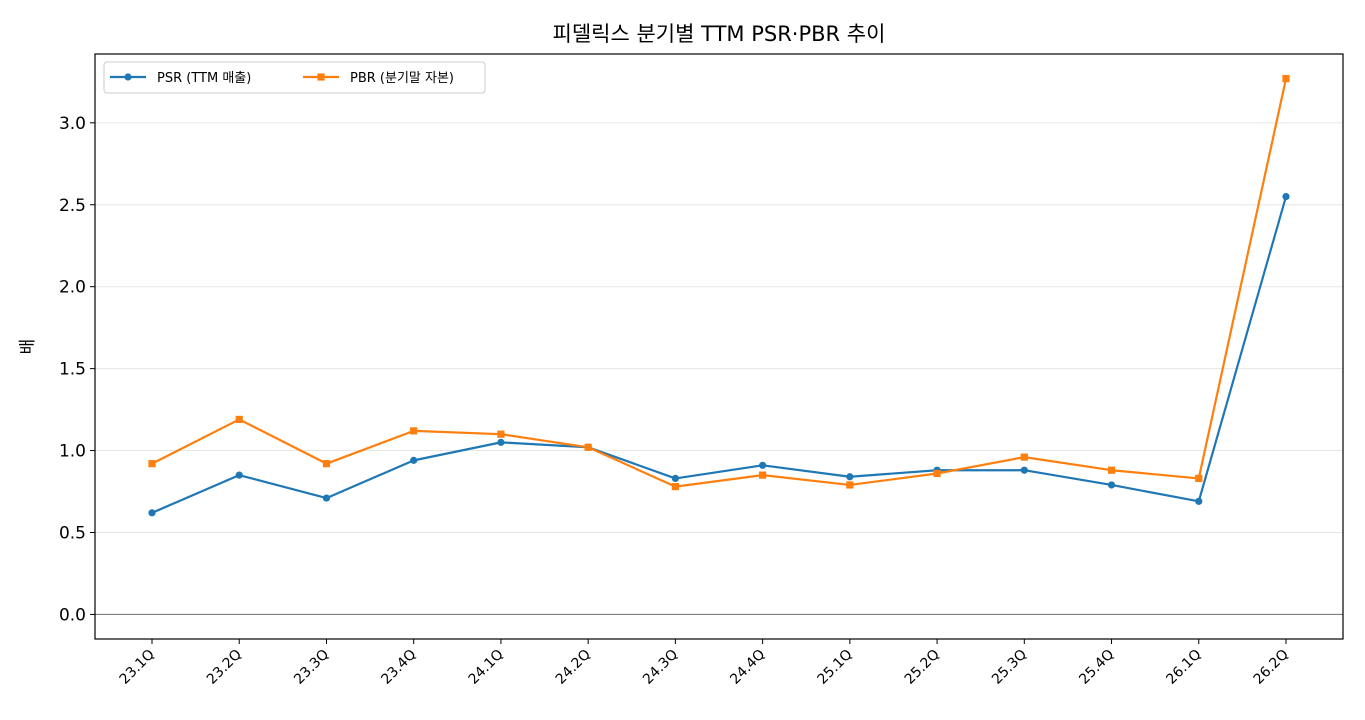  Describe the element at coordinates (1009, 667) in the screenshot. I see `x-tick-label: 25.3Q` at that location.